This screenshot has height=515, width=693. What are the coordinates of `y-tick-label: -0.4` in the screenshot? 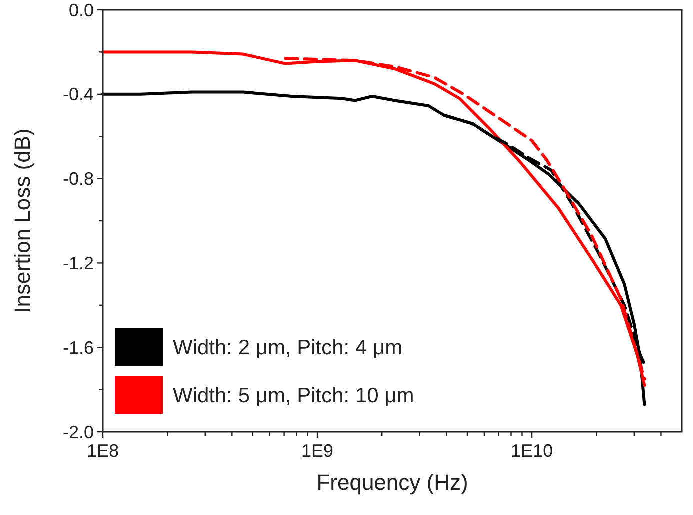 It's located at (78, 94).